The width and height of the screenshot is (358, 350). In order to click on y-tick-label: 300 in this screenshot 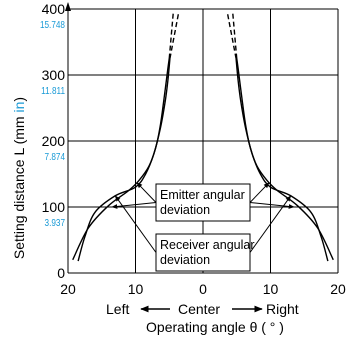, I will do `click(54, 75)`.